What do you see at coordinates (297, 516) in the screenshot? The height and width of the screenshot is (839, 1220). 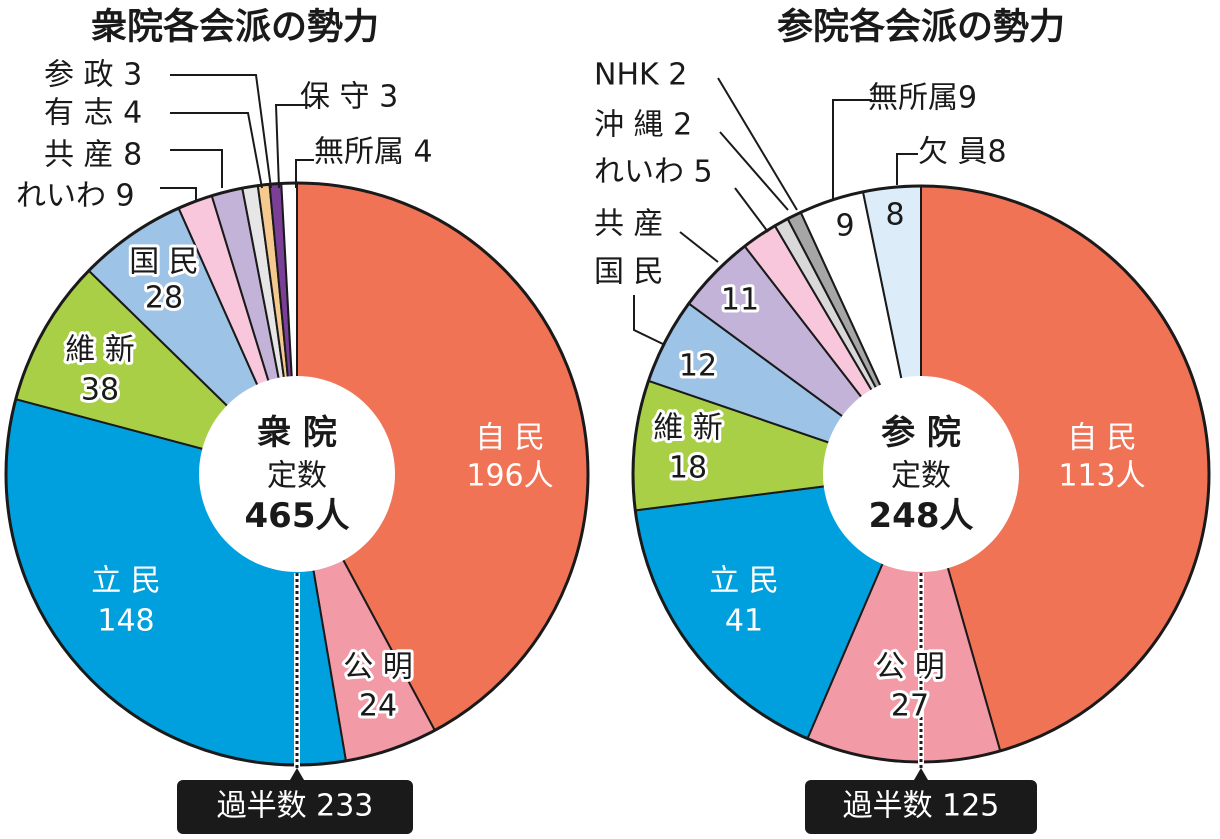 I see `chart1-center-label-2: 465人` at bounding box center [297, 516].